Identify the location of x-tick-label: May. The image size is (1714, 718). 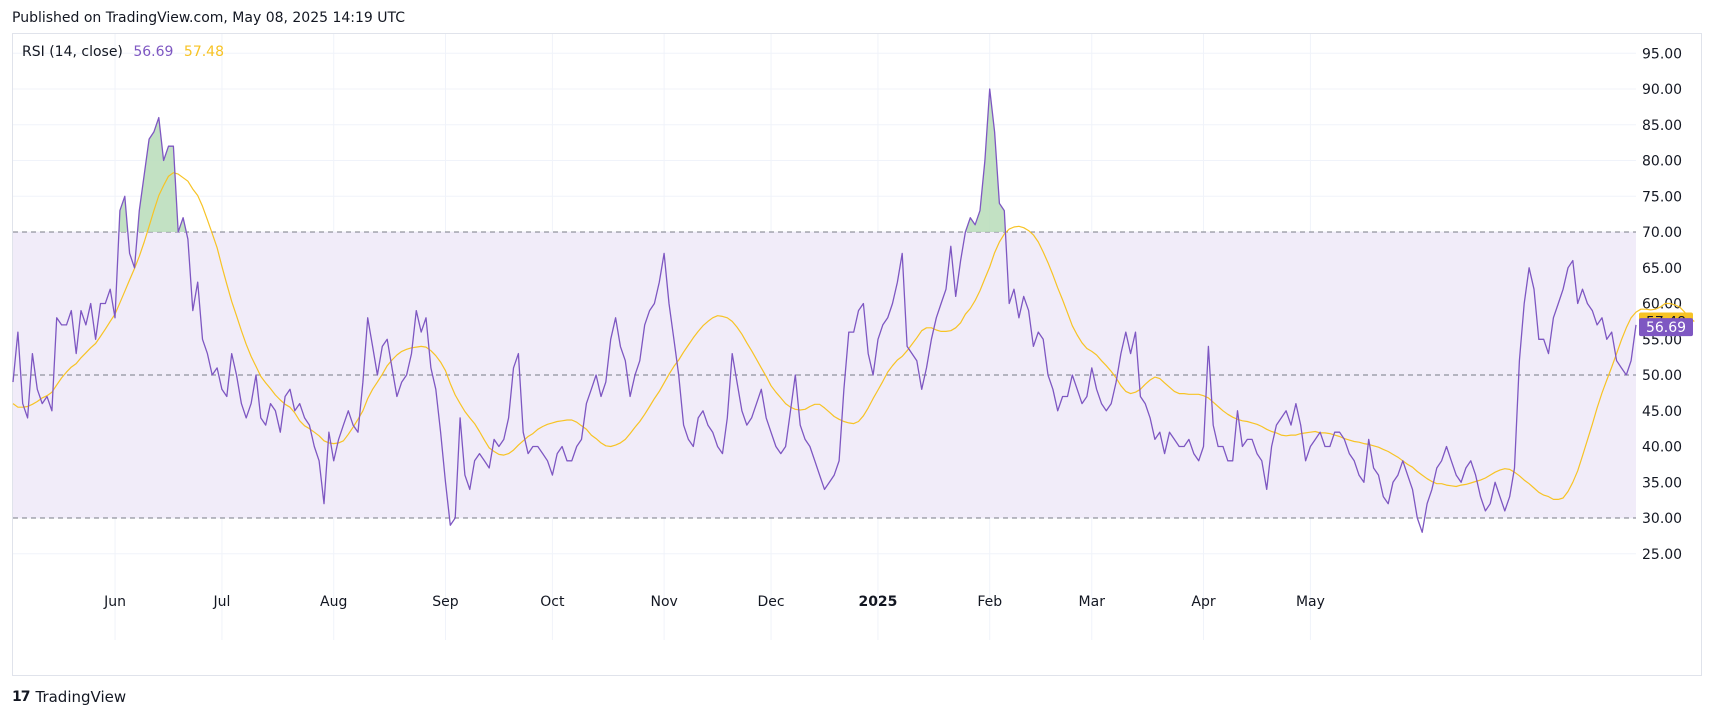
(1310, 602).